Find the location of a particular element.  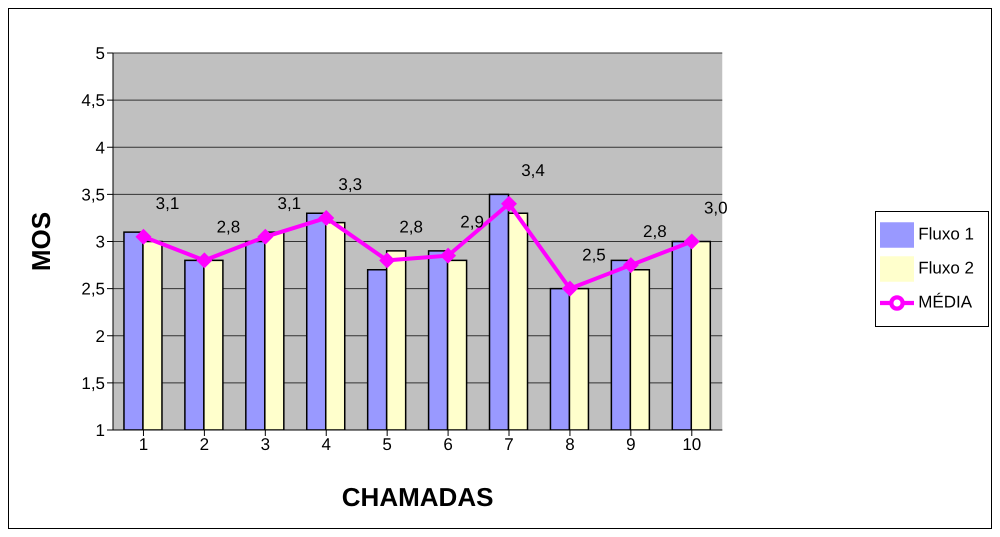

x-tick-label: 8 is located at coordinates (570, 444).